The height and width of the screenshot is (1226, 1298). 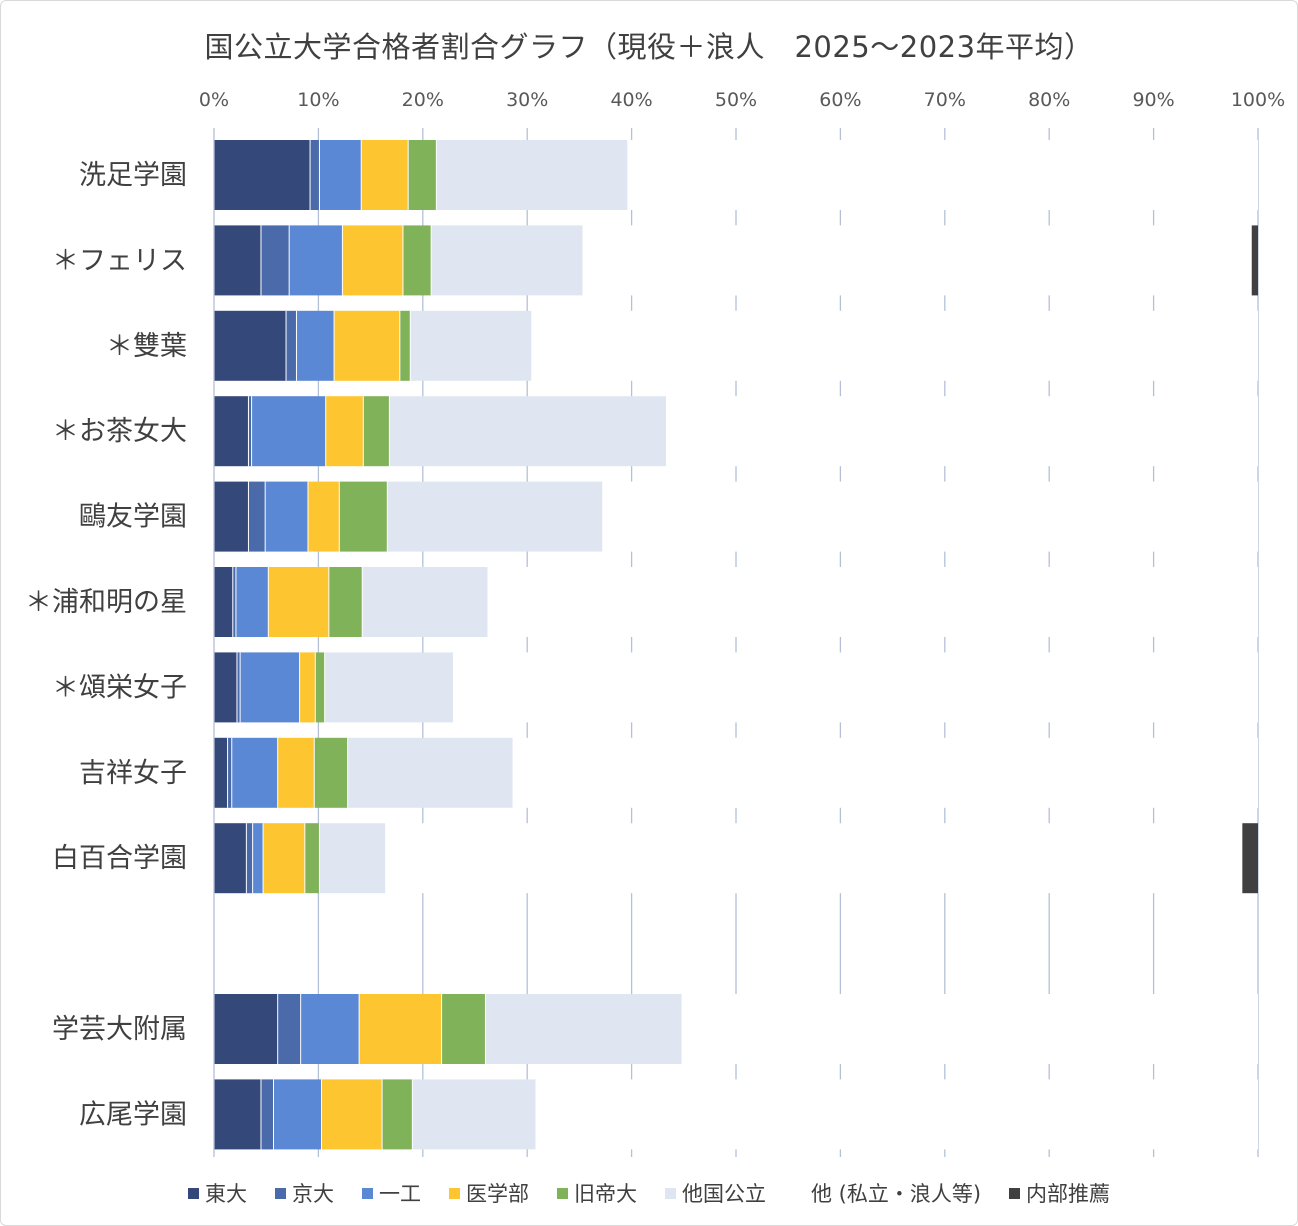 I want to click on legend-item: 他 (私立・浪人等), so click(x=887, y=1193).